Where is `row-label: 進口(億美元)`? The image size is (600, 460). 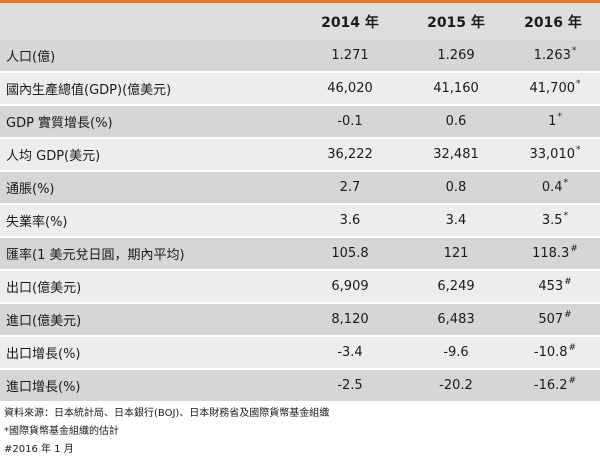 row-label: 進口(億美元) is located at coordinates (44, 321).